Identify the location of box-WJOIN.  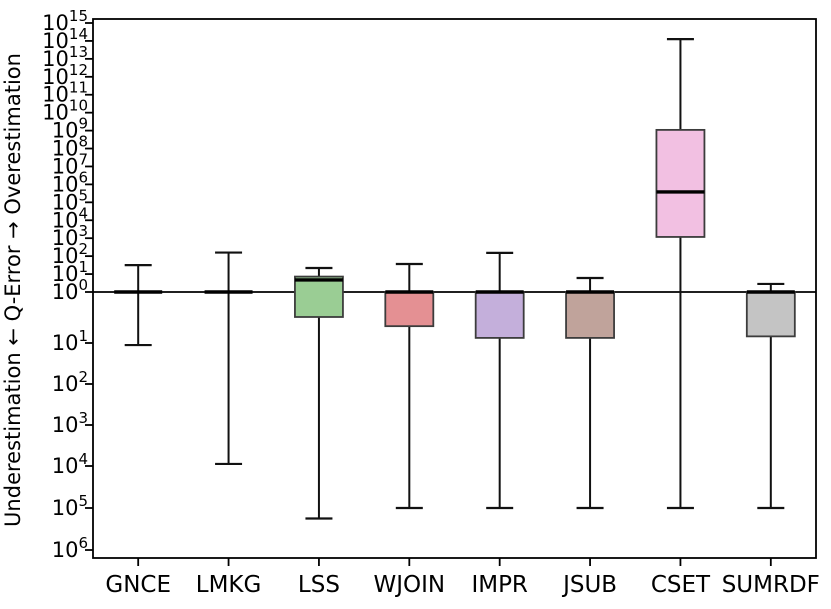
(409, 309).